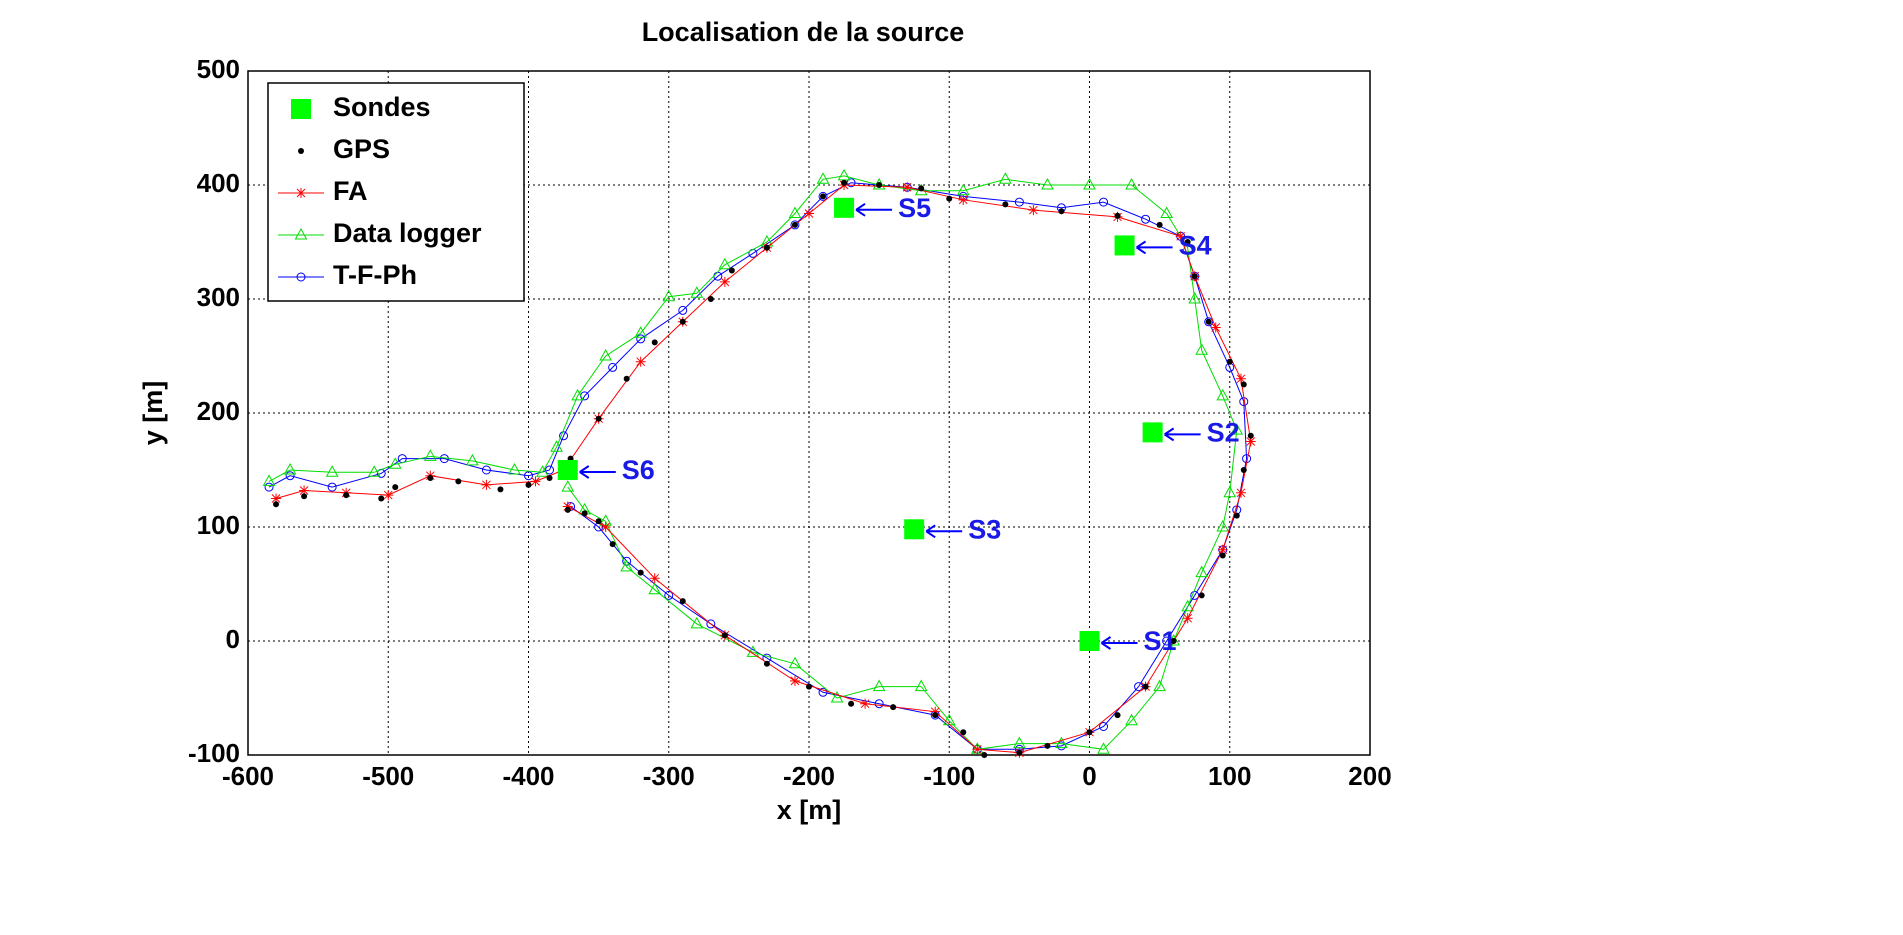  What do you see at coordinates (874, 209) in the screenshot?
I see `annotation-arrow` at bounding box center [874, 209].